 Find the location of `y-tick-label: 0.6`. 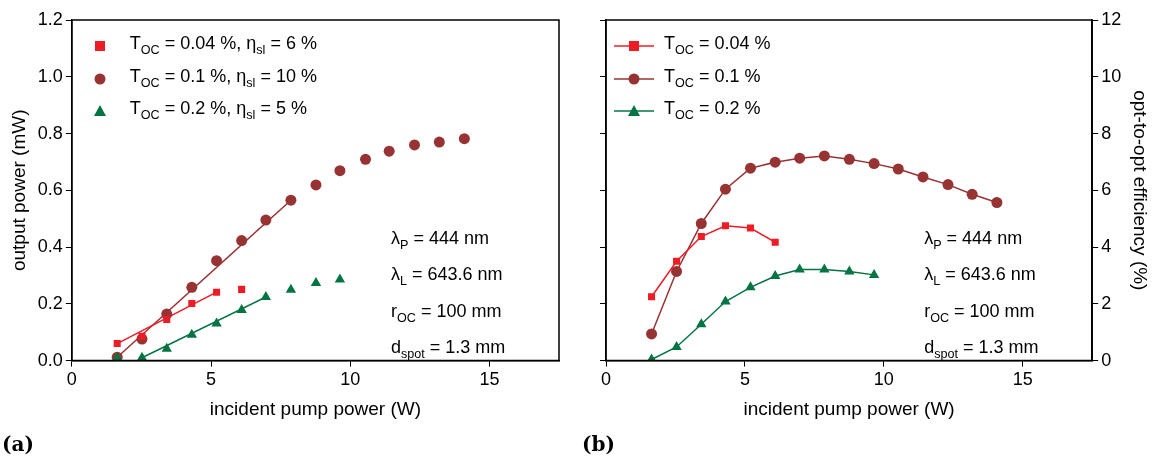

y-tick-label: 0.6 is located at coordinates (50, 189).